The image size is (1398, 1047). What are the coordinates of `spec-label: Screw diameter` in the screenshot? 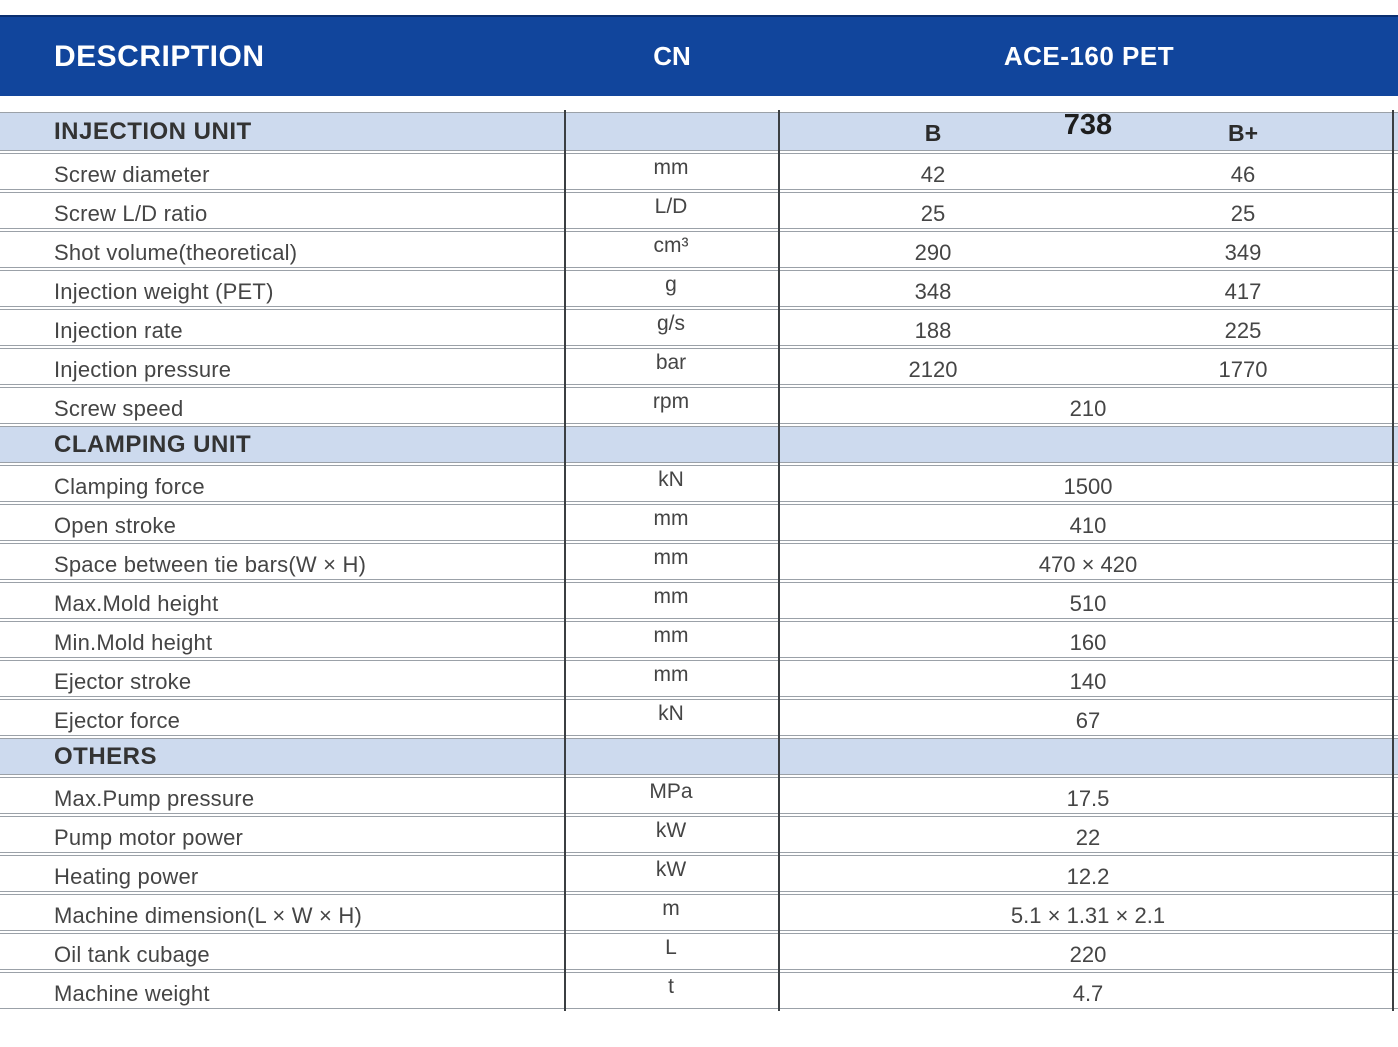 It's located at (282, 171).